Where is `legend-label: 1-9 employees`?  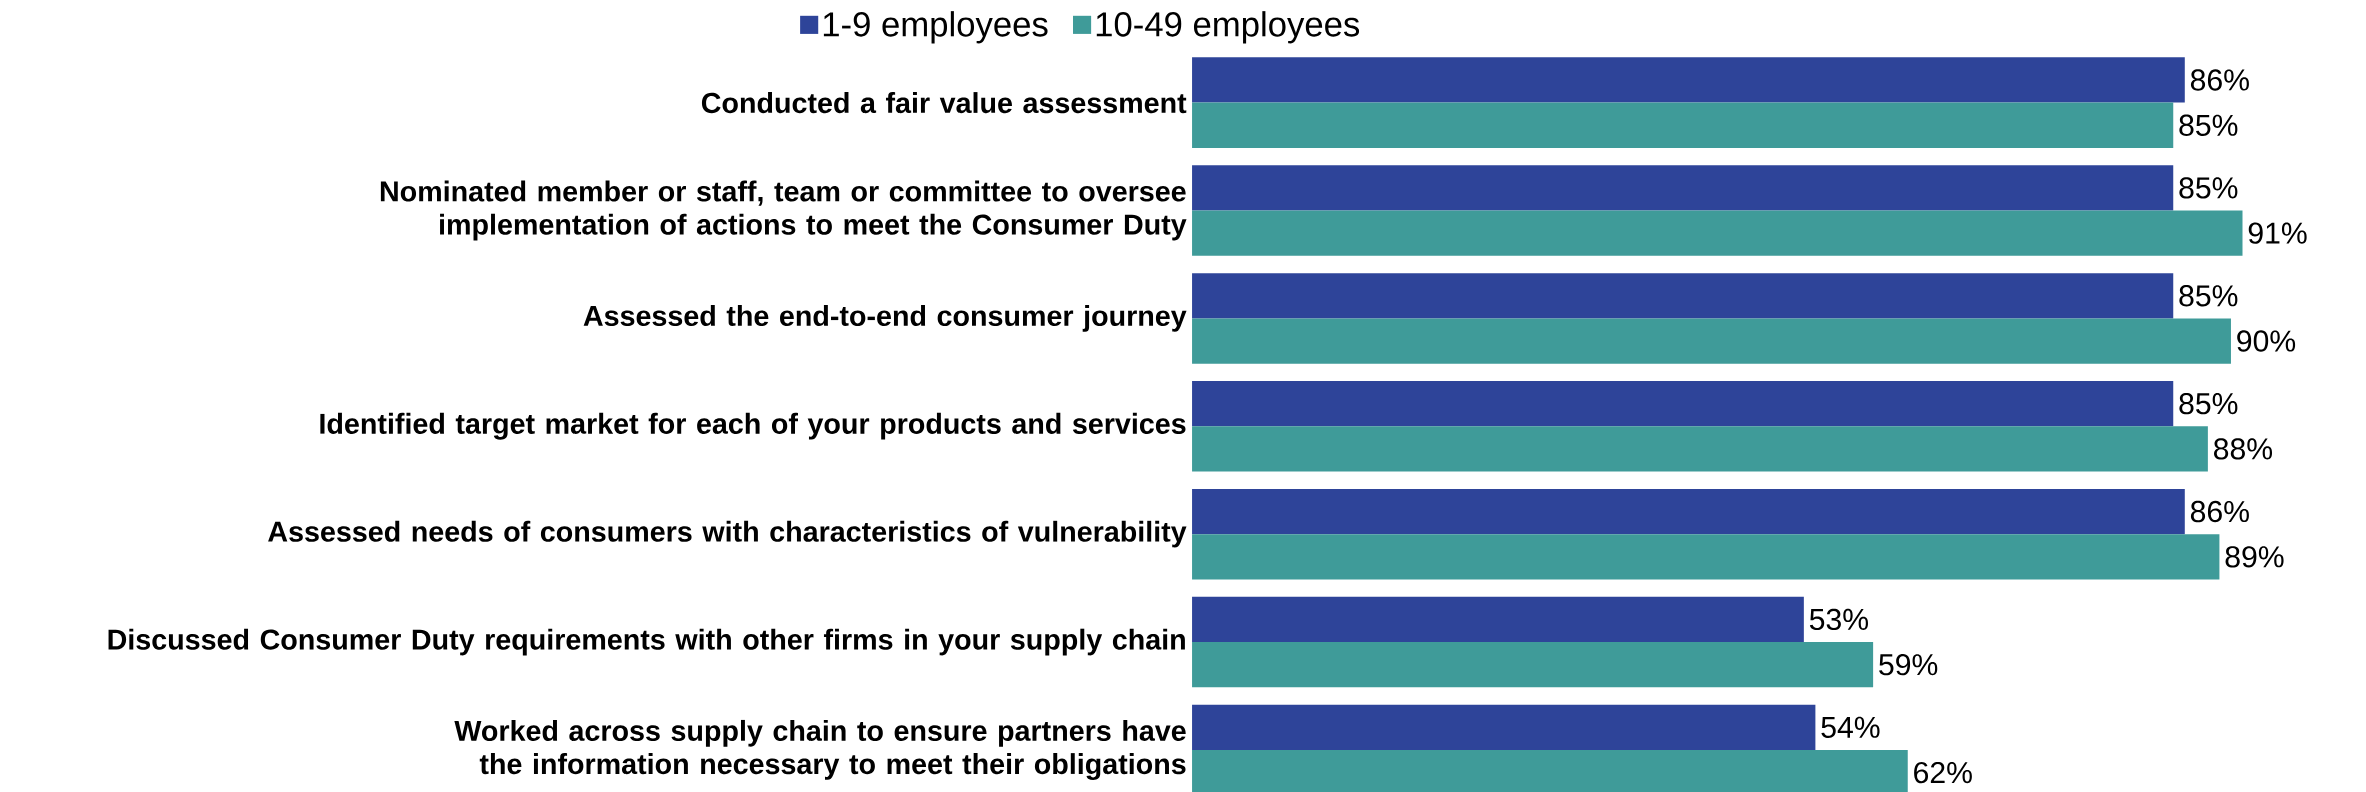
legend-label: 1-9 employees is located at coordinates (935, 27).